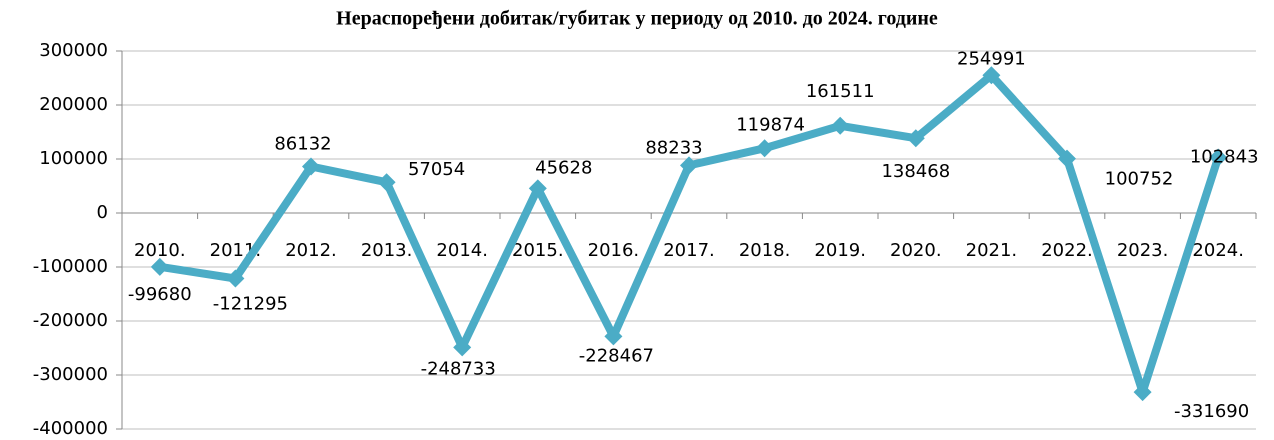  Describe the element at coordinates (70, 374) in the screenshot. I see `y-tick-label: -300000` at that location.